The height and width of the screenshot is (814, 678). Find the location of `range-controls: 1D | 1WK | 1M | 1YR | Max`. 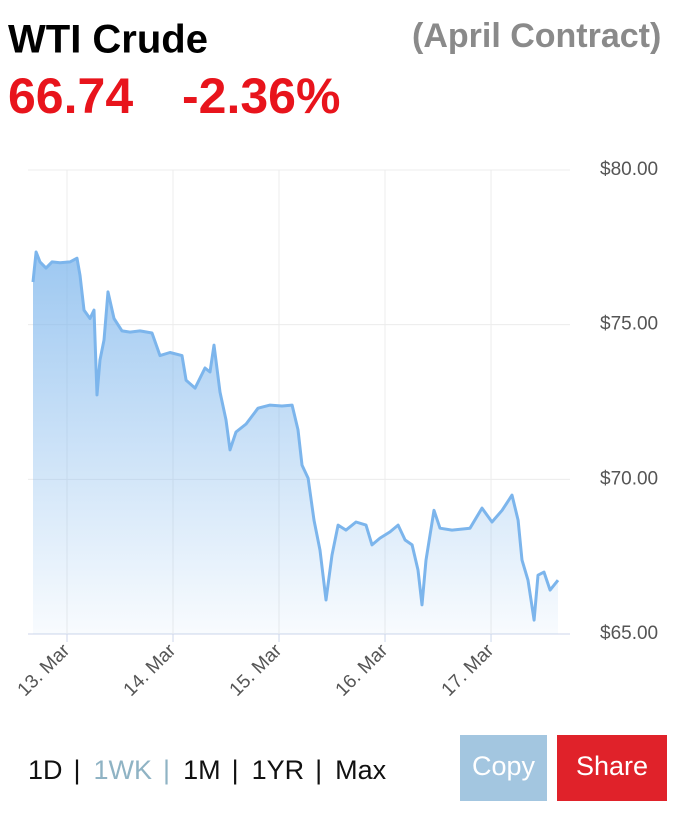

range-controls: 1D | 1WK | 1M | 1YR | Max is located at coordinates (207, 770).